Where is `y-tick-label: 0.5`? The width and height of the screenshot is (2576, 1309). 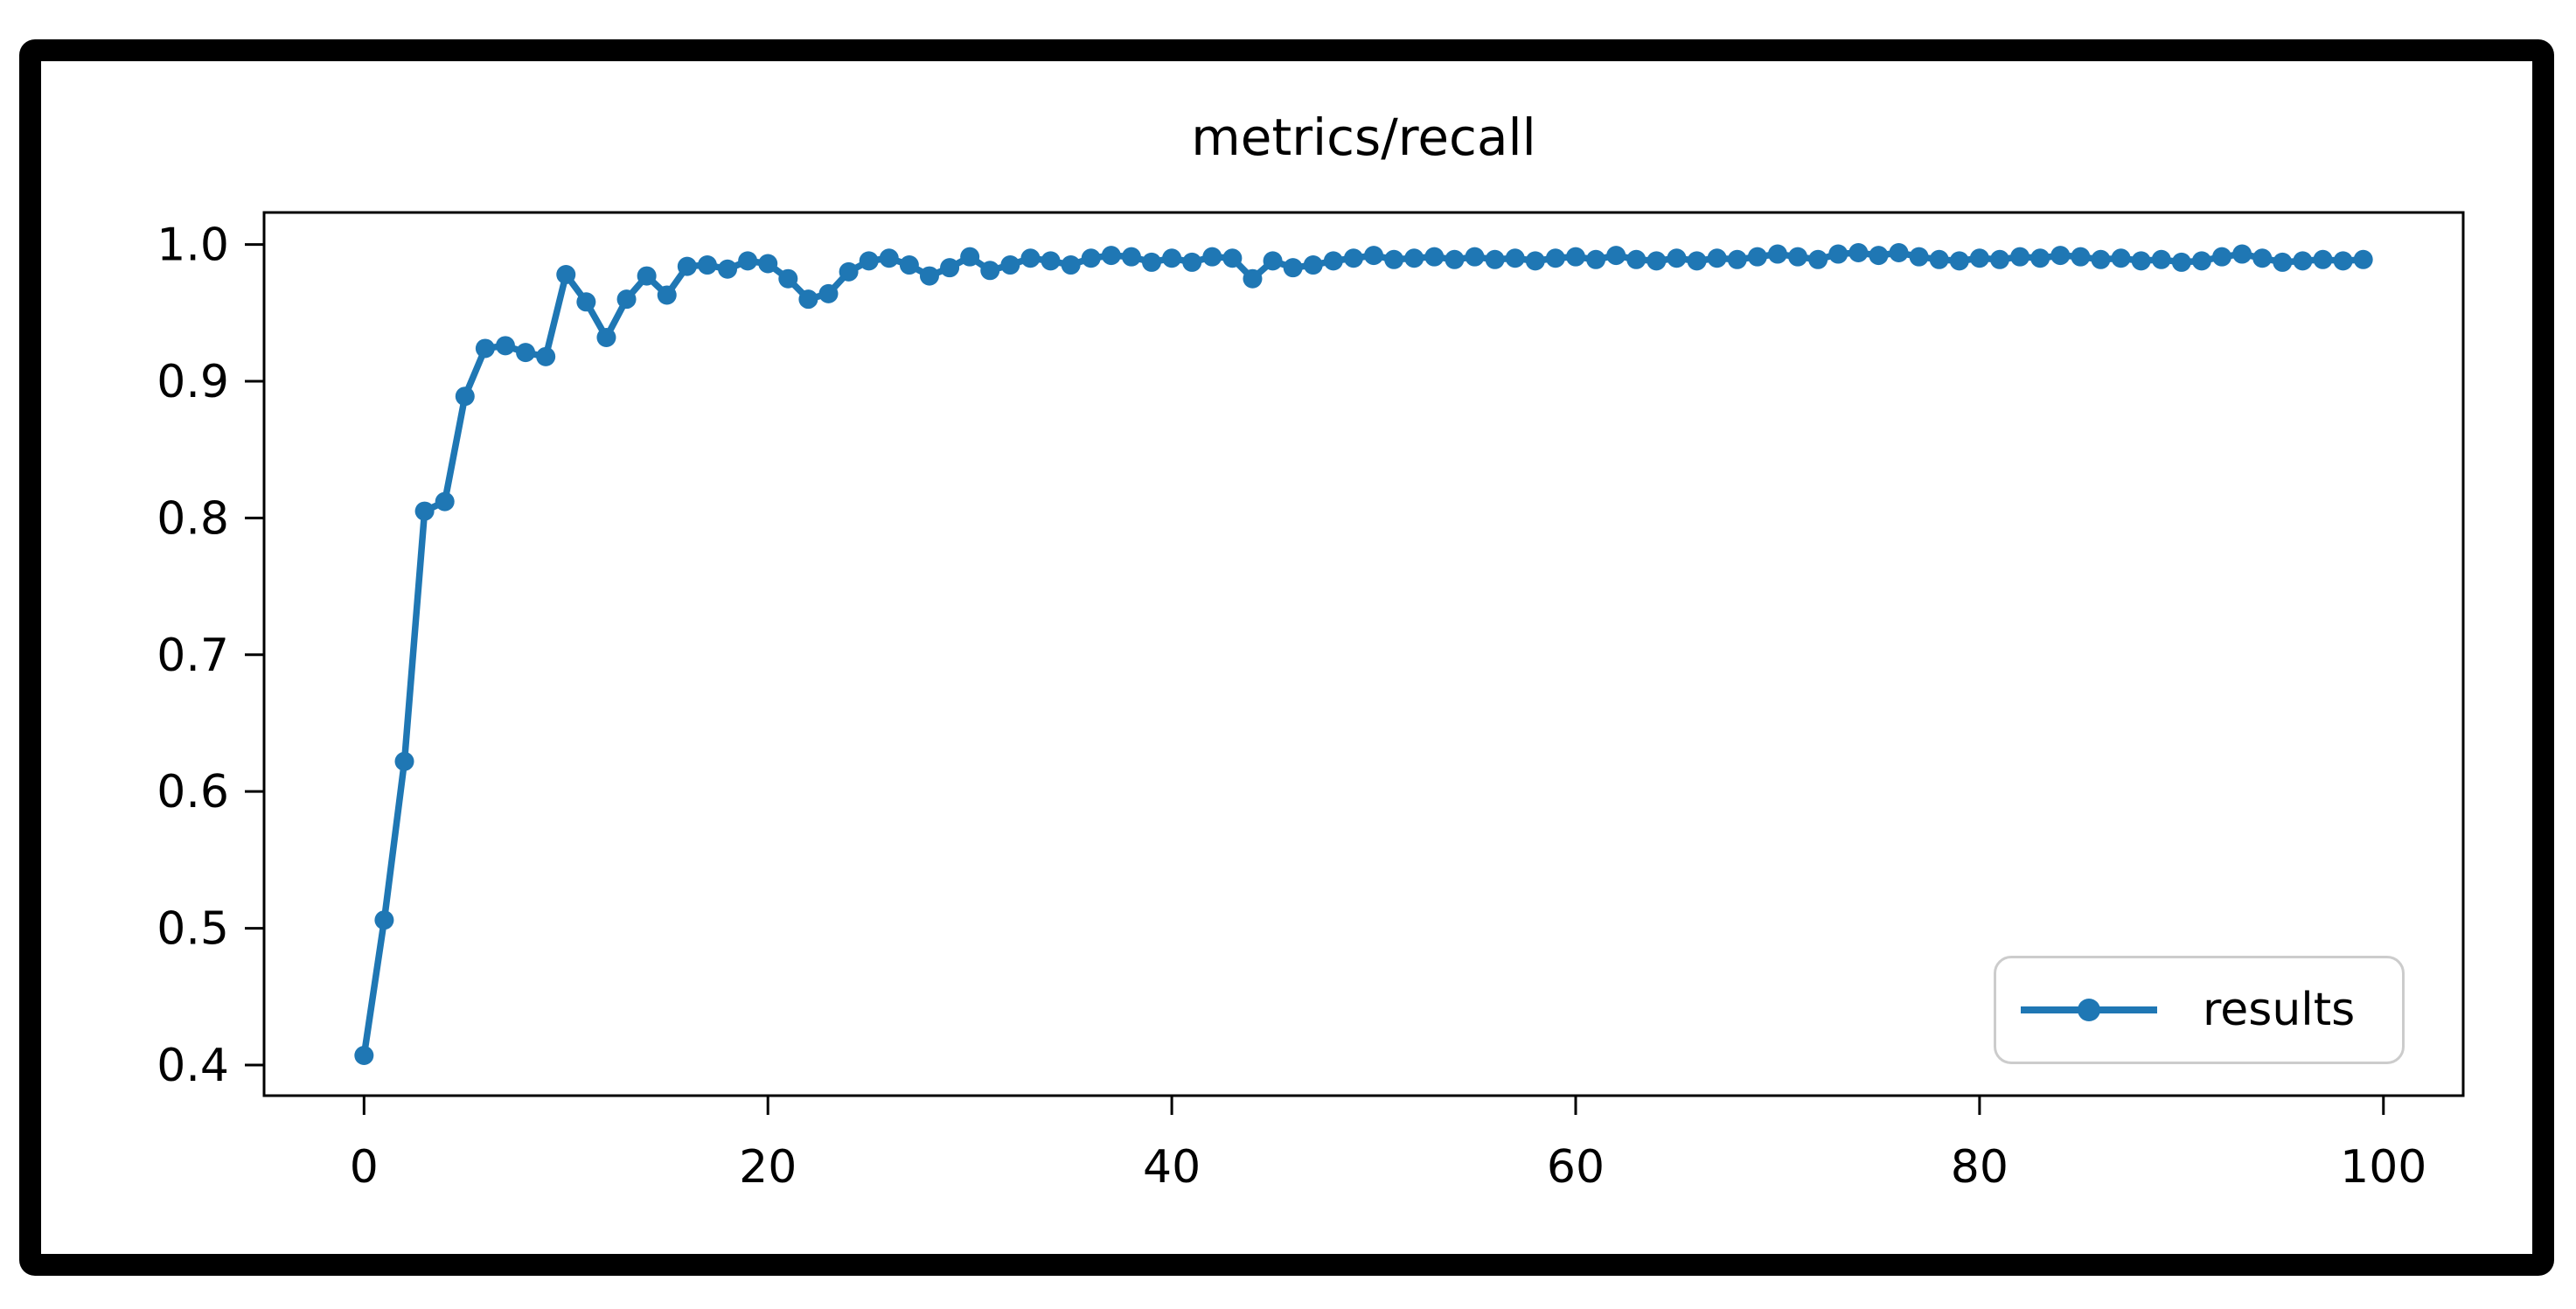
y-tick-label: 0.5 is located at coordinates (193, 930).